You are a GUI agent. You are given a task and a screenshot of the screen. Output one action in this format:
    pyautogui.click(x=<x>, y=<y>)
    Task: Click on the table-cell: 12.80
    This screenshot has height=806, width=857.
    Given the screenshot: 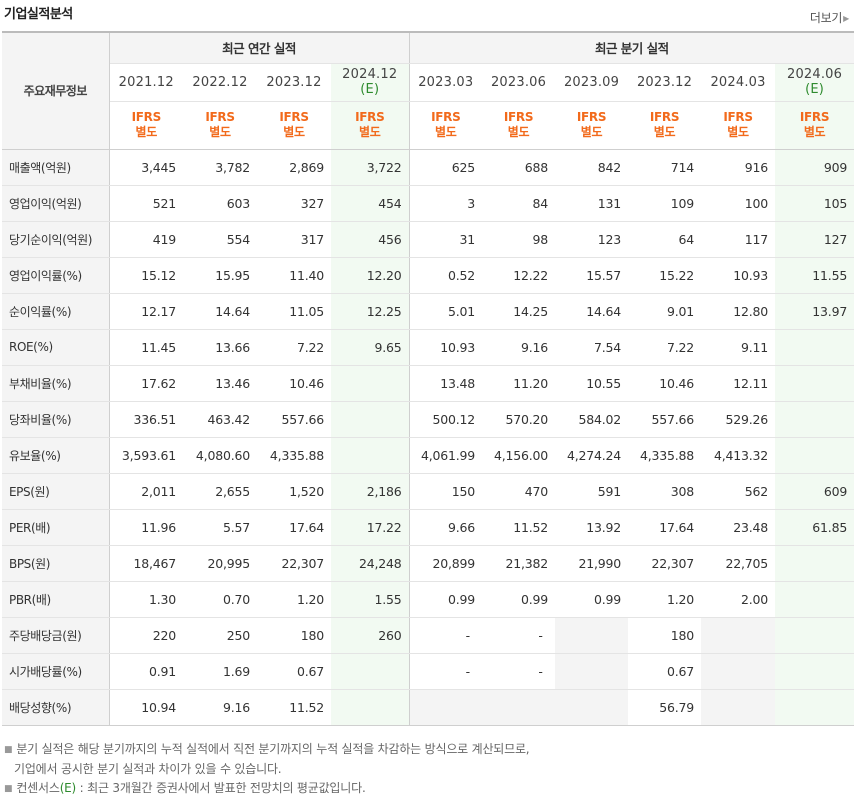 What is the action you would take?
    pyautogui.click(x=738, y=311)
    